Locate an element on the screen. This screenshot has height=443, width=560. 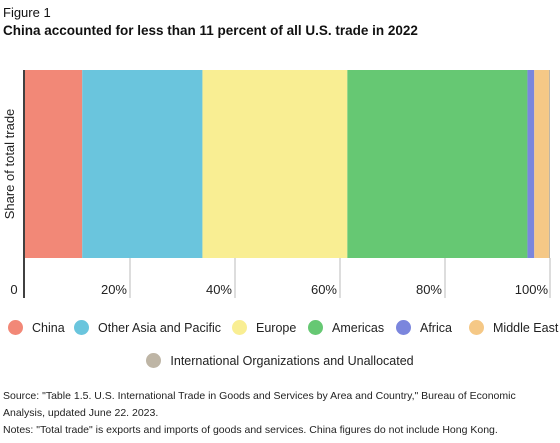
x-tick-label-40: 40% is located at coordinates (219, 289).